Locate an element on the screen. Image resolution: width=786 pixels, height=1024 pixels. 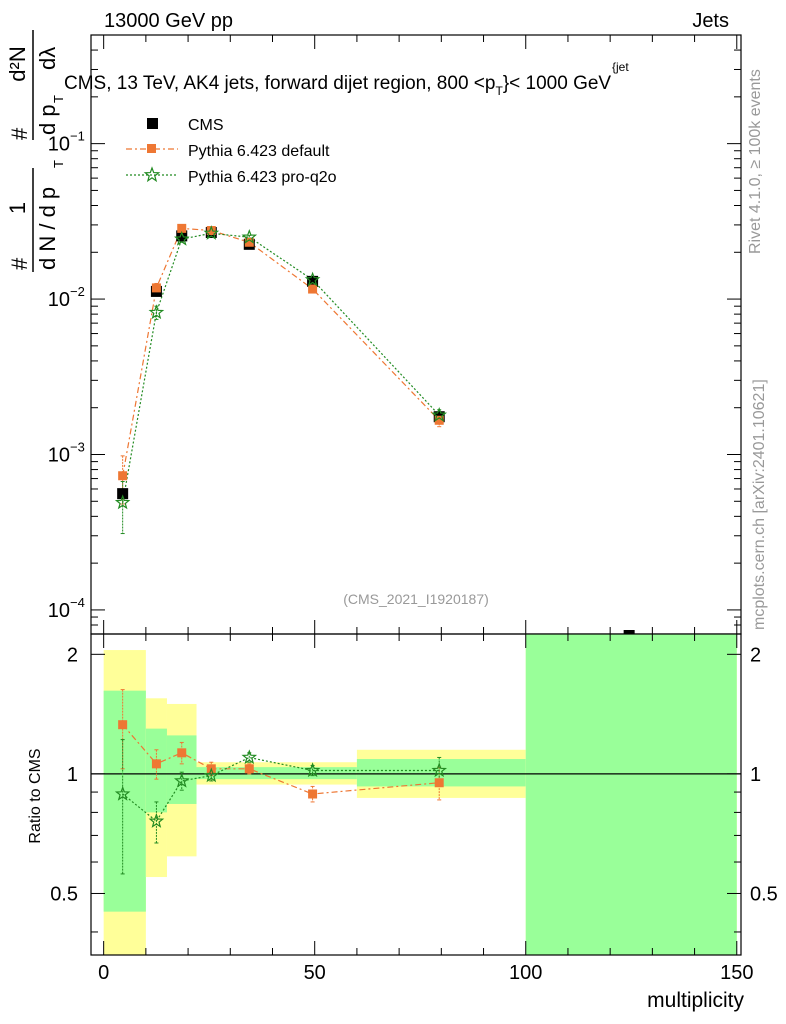
main-y-tick-label-1: 10 is located at coordinates (59, 300).